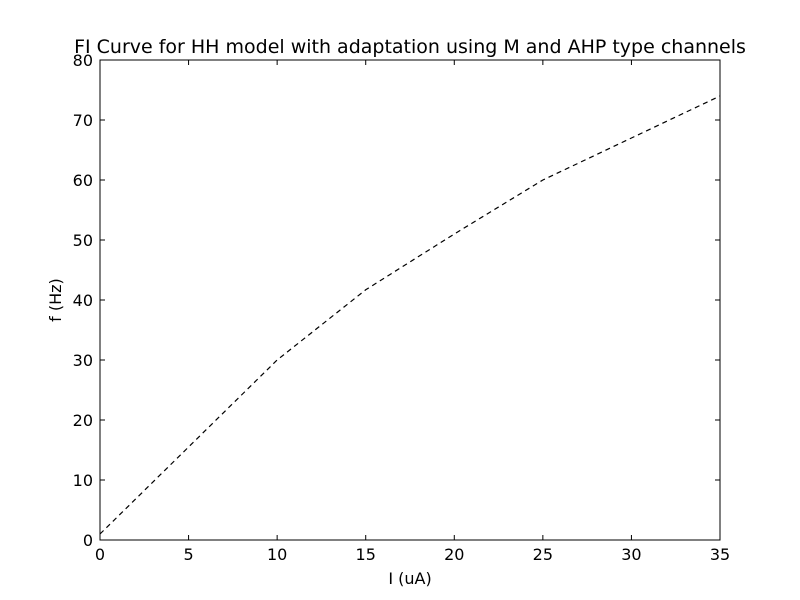 The image size is (800, 600). I want to click on y-tick-label: 50, so click(83, 240).